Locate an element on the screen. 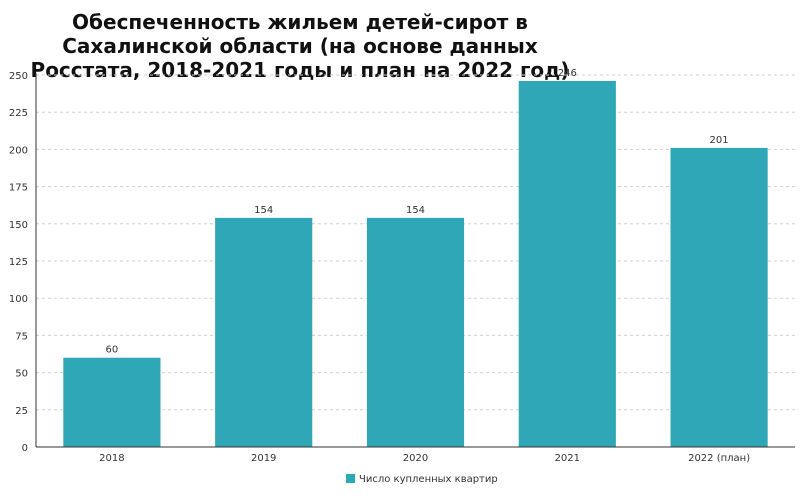 Image resolution: width=800 pixels, height=500 pixels. y-tick-label: 25 is located at coordinates (21, 411).